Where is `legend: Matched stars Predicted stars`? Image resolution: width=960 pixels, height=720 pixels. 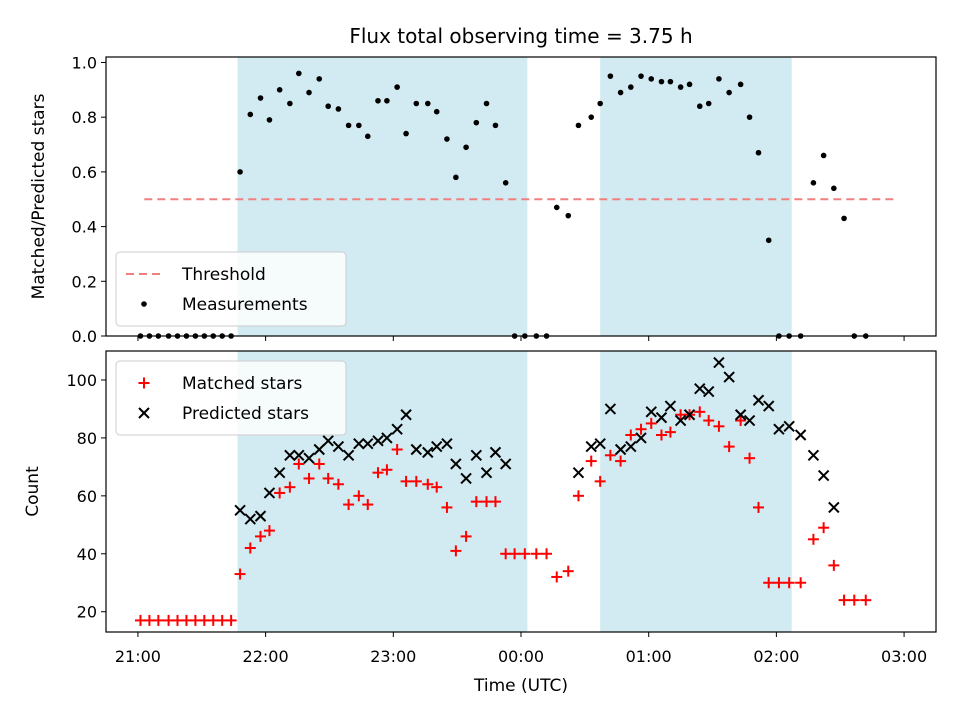 legend: Matched stars Predicted stars is located at coordinates (231, 398).